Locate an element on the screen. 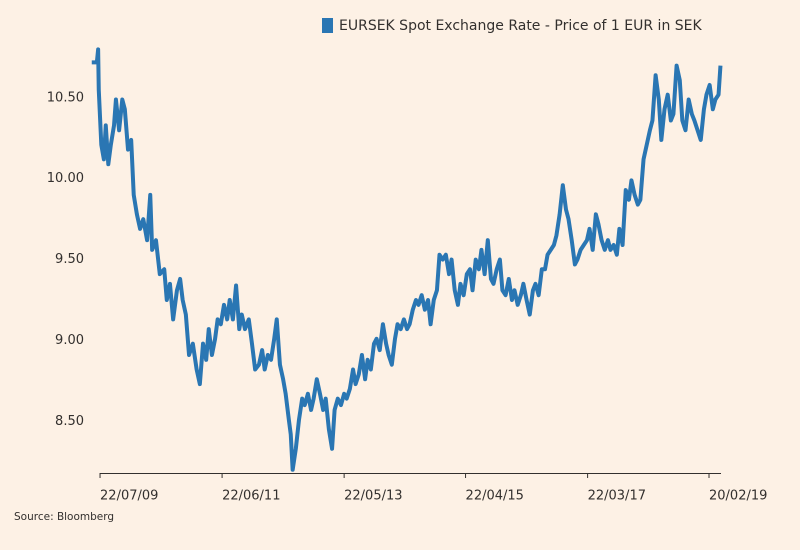 This screenshot has width=800, height=550. y-tick-label: 8.50 is located at coordinates (69, 421).